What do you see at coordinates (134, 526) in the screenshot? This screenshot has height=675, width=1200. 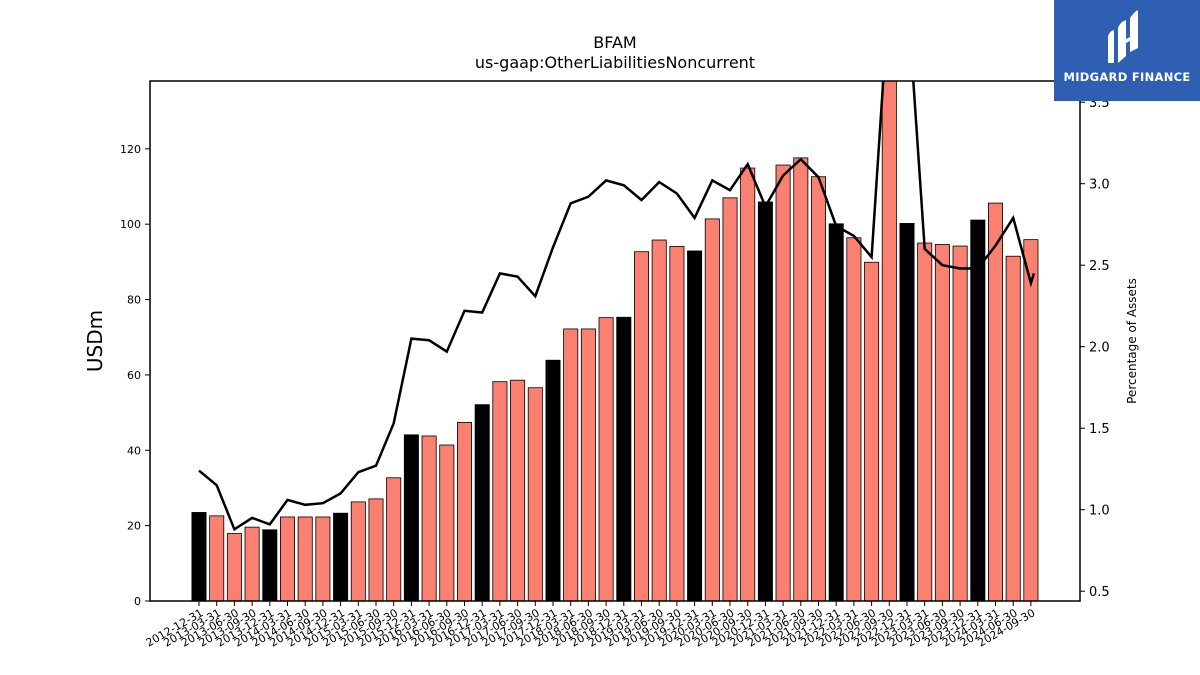 I see `y-tick-label: 20` at bounding box center [134, 526].